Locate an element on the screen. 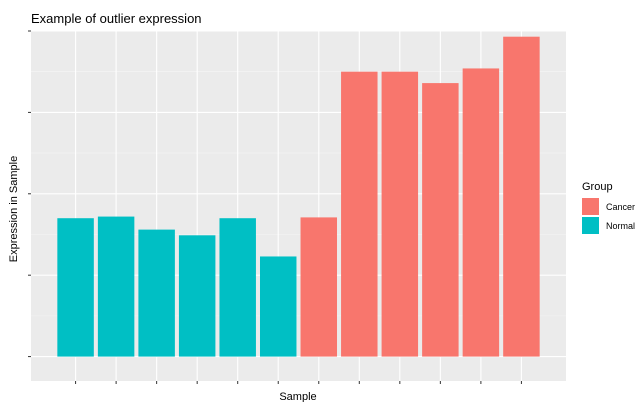  y-axis-title: Expression in Sample is located at coordinates (14, 209).